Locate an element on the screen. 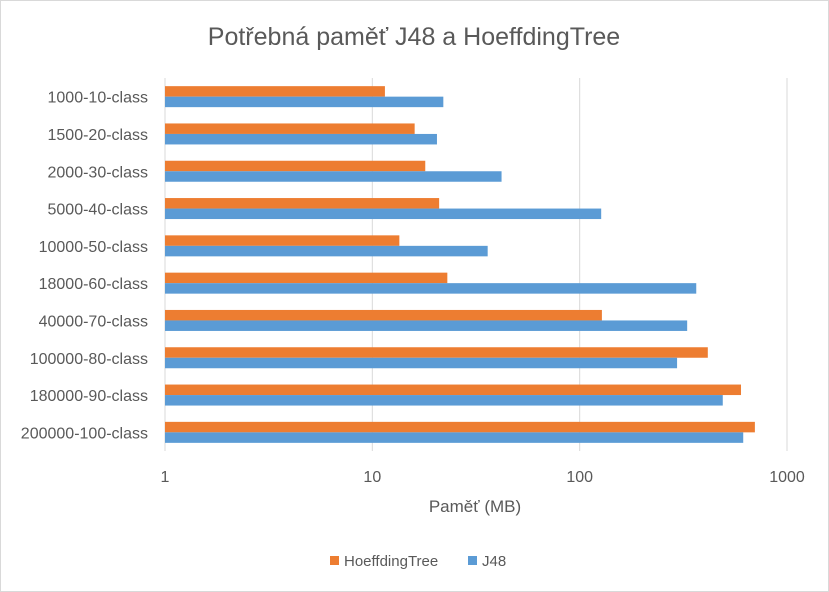  x-tick-label: 10 is located at coordinates (372, 477).